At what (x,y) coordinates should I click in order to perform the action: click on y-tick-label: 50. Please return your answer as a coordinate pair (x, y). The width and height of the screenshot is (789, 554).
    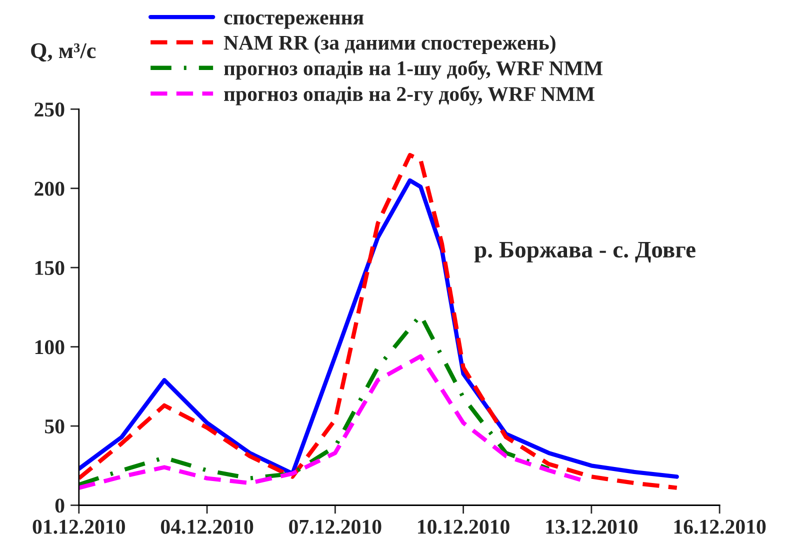
    Looking at the image, I should click on (54, 426).